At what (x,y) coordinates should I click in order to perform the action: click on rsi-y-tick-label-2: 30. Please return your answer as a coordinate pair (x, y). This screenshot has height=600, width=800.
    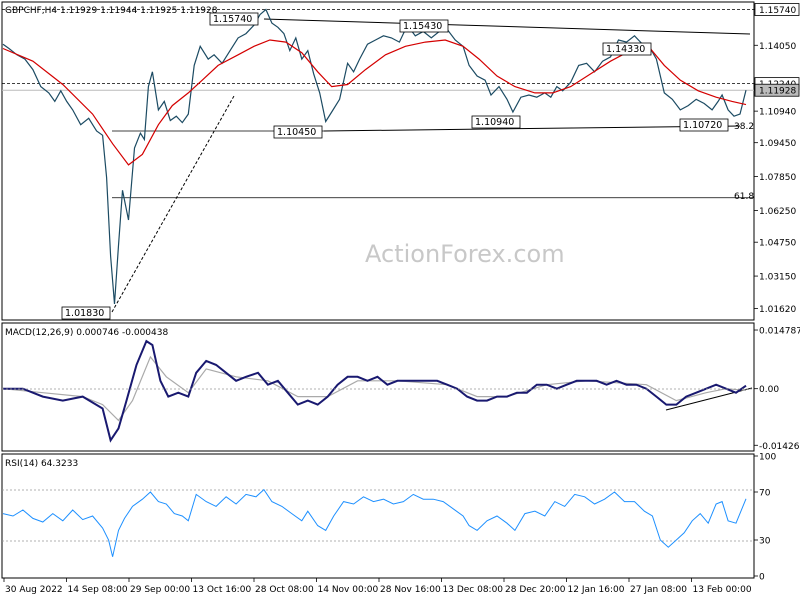
    Looking at the image, I should click on (765, 542).